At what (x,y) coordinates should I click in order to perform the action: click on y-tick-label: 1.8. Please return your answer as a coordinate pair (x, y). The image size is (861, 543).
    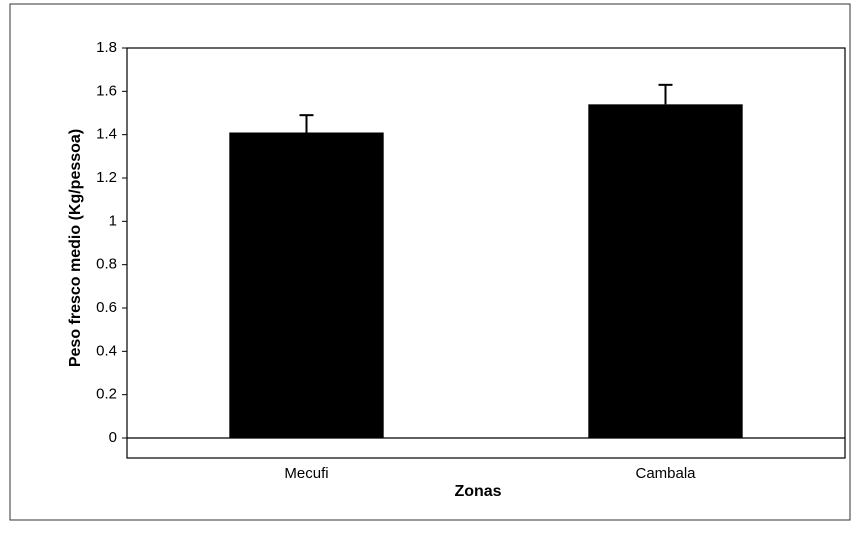
    Looking at the image, I should click on (106, 47).